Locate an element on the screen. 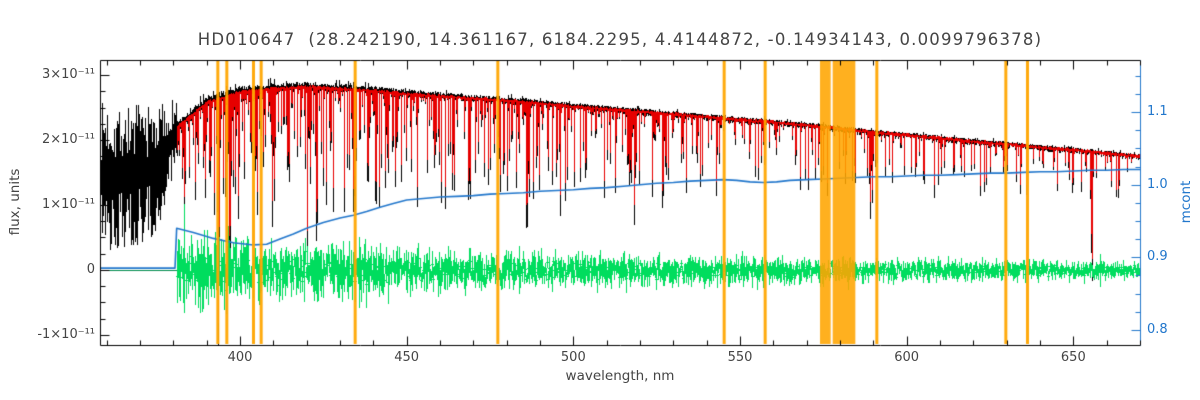 The width and height of the screenshot is (1200, 400). flux-tick-label: 0 is located at coordinates (90, 269).